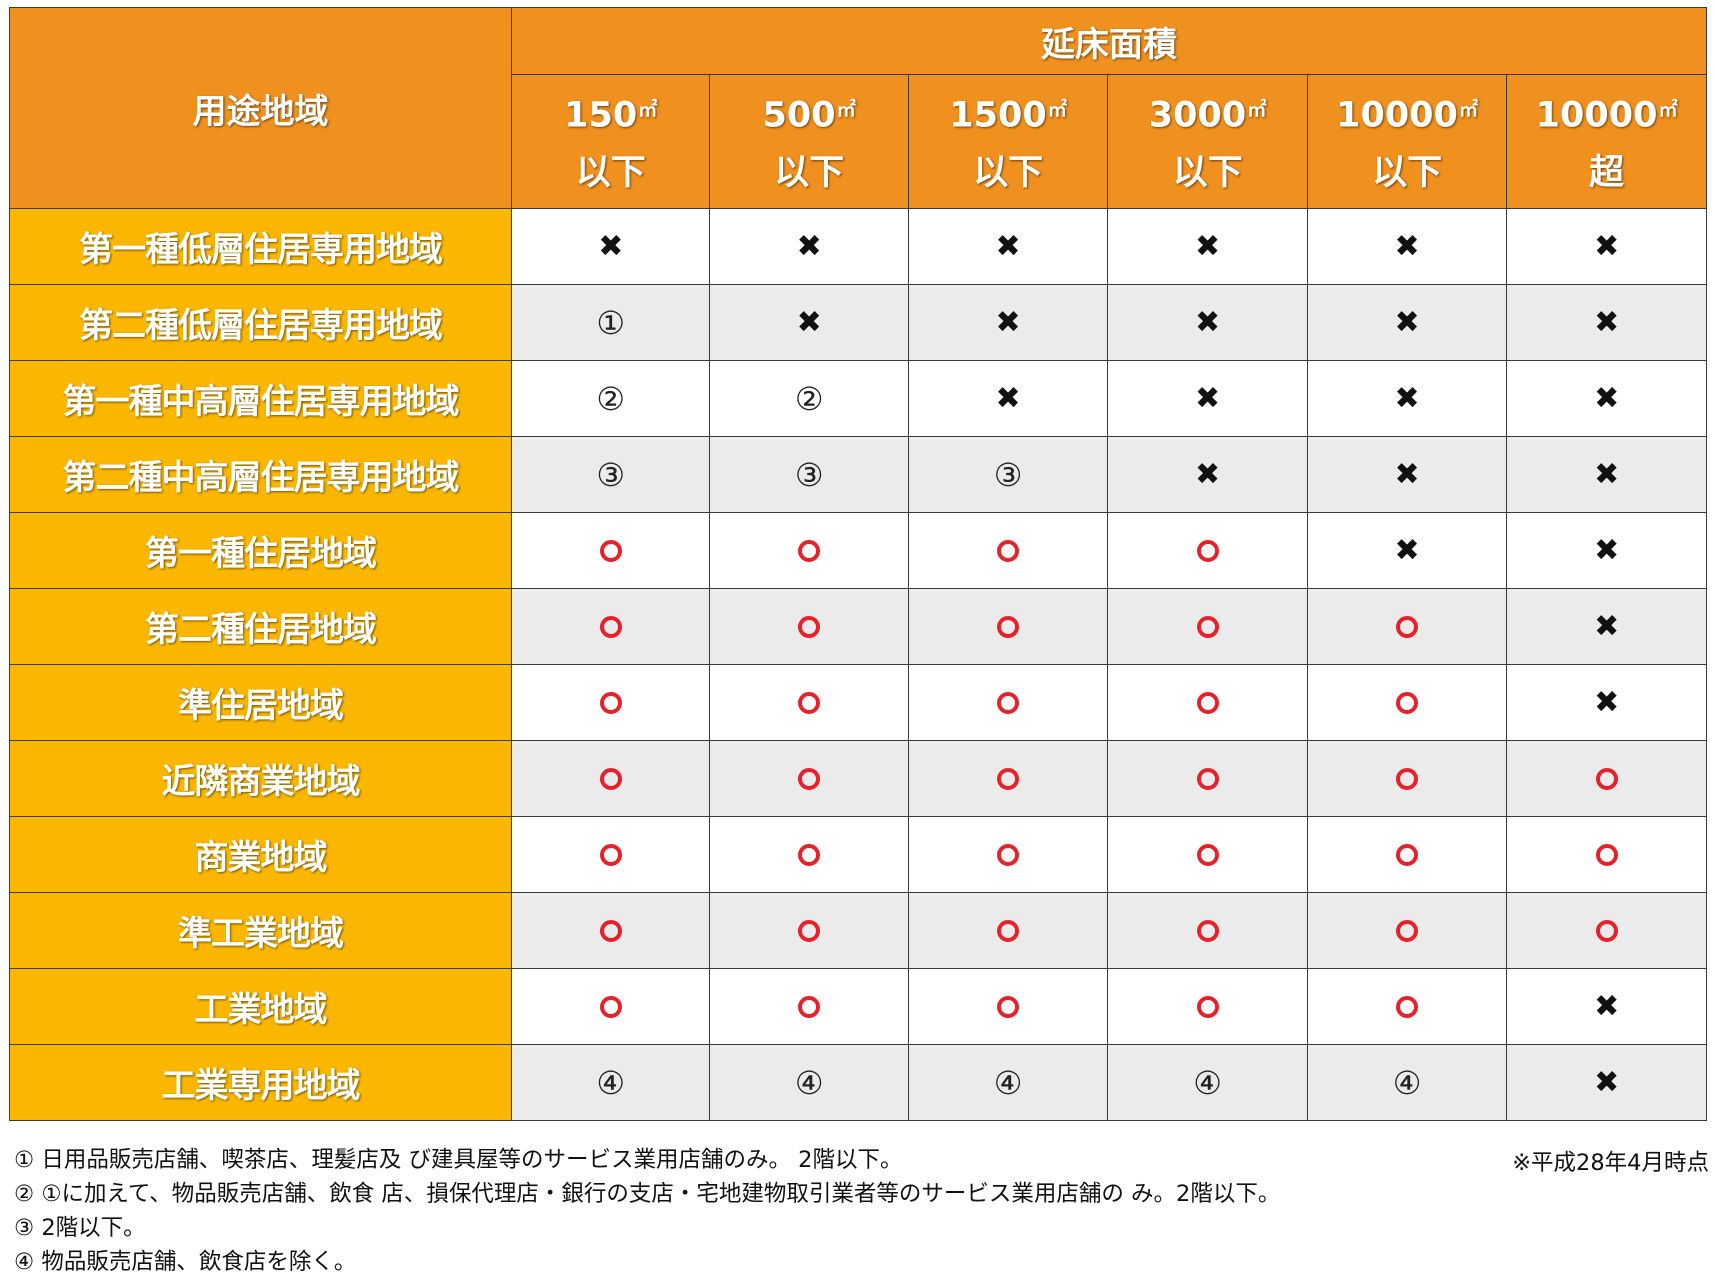  Describe the element at coordinates (1607, 173) in the screenshot. I see `size-qualifier: 超` at that location.